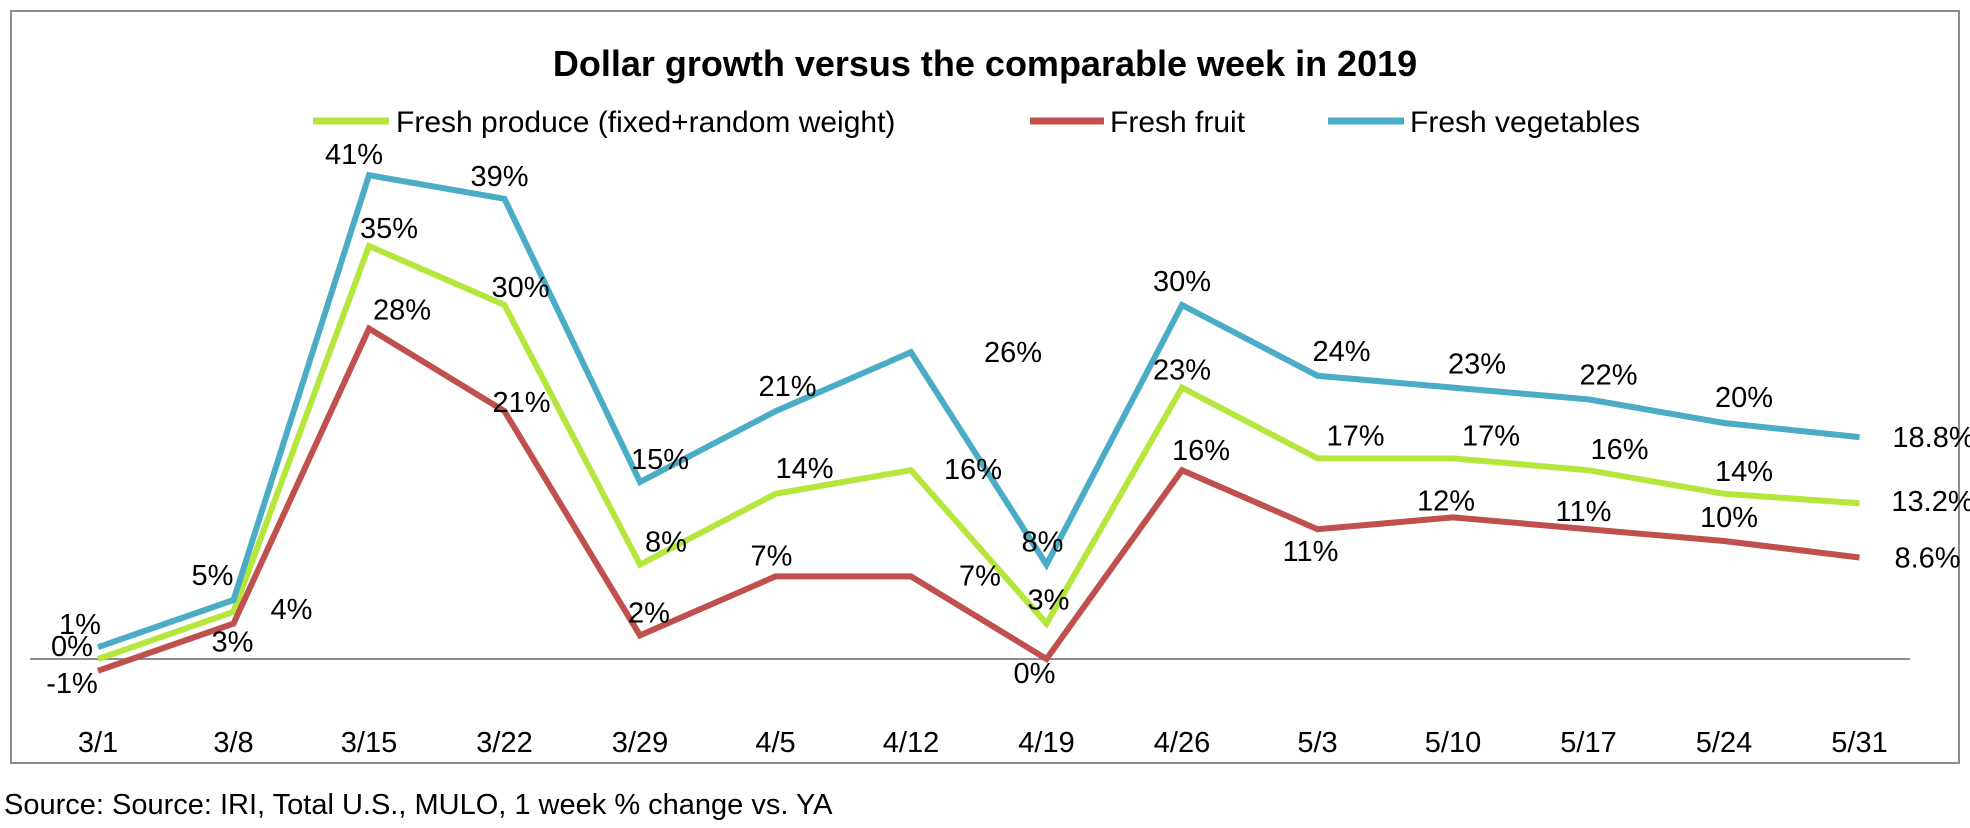 The width and height of the screenshot is (1970, 828). What do you see at coordinates (1525, 122) in the screenshot?
I see `legend-label: Fresh vegetables` at bounding box center [1525, 122].